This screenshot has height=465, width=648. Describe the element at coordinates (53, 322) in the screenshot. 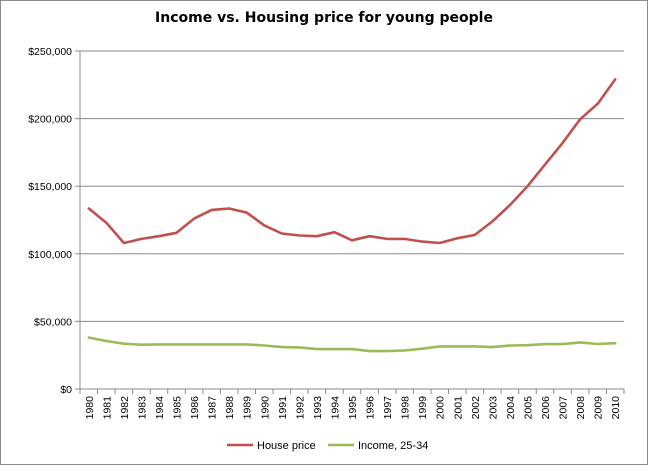

I see `y-tick-label: $50,000` at that location.